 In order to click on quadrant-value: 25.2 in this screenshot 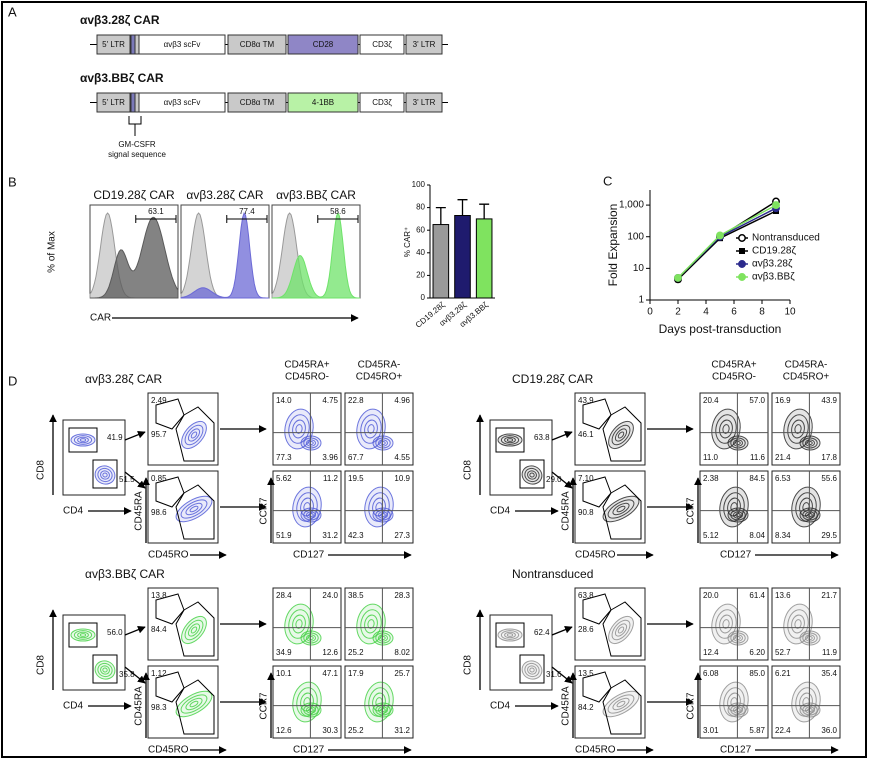, I will do `click(356, 730)`.